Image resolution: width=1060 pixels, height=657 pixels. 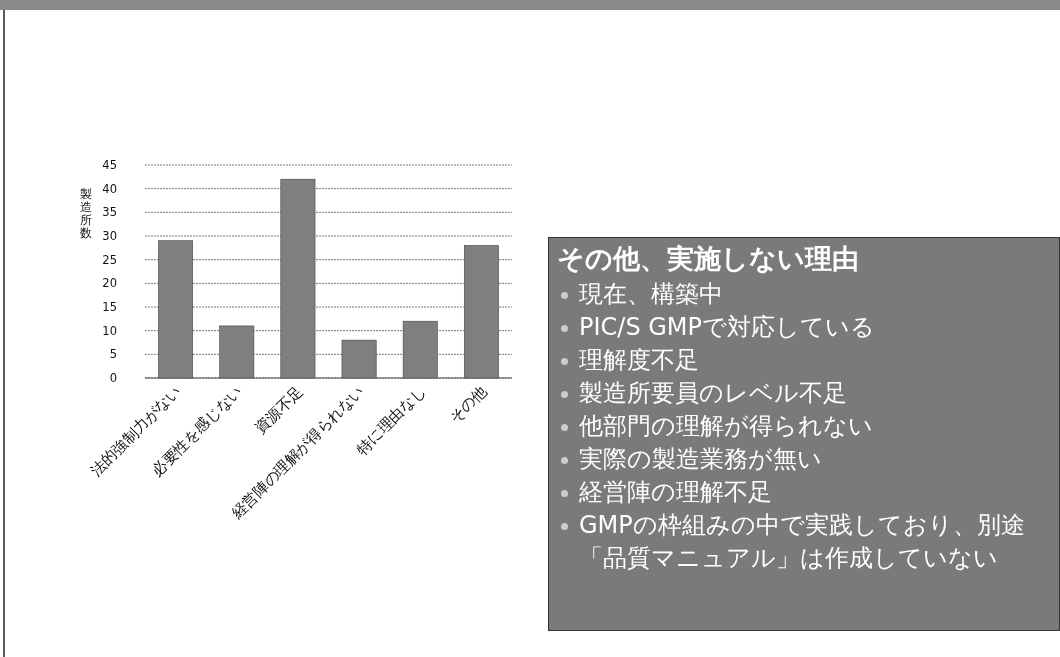 I want to click on text: 実際の製造業務が無い, so click(x=700, y=459).